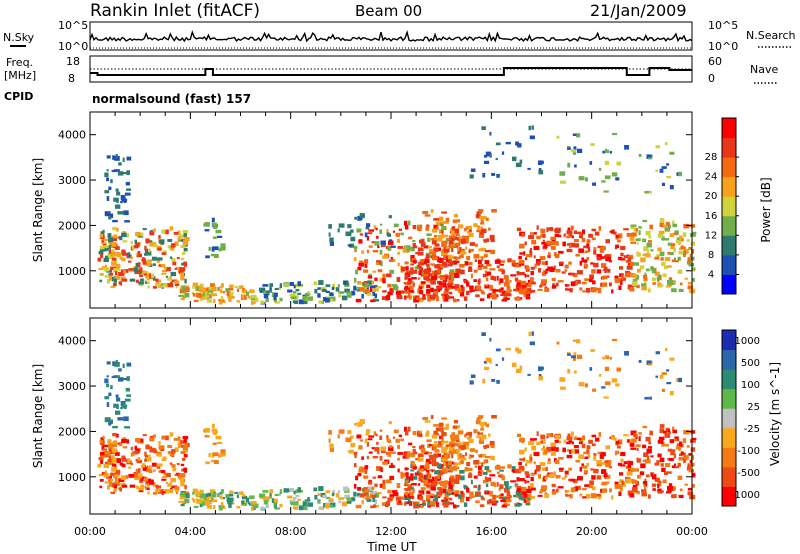 The height and width of the screenshot is (554, 800). Describe the element at coordinates (729, 284) in the screenshot. I see `power-colorbar-segment` at that location.